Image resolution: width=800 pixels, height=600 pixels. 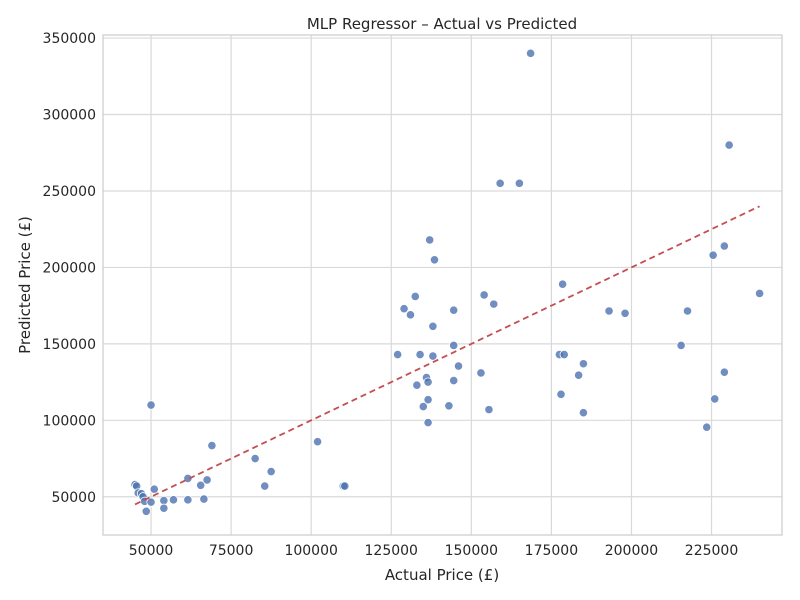 I want to click on x-tick-label: 50000, so click(x=151, y=551).